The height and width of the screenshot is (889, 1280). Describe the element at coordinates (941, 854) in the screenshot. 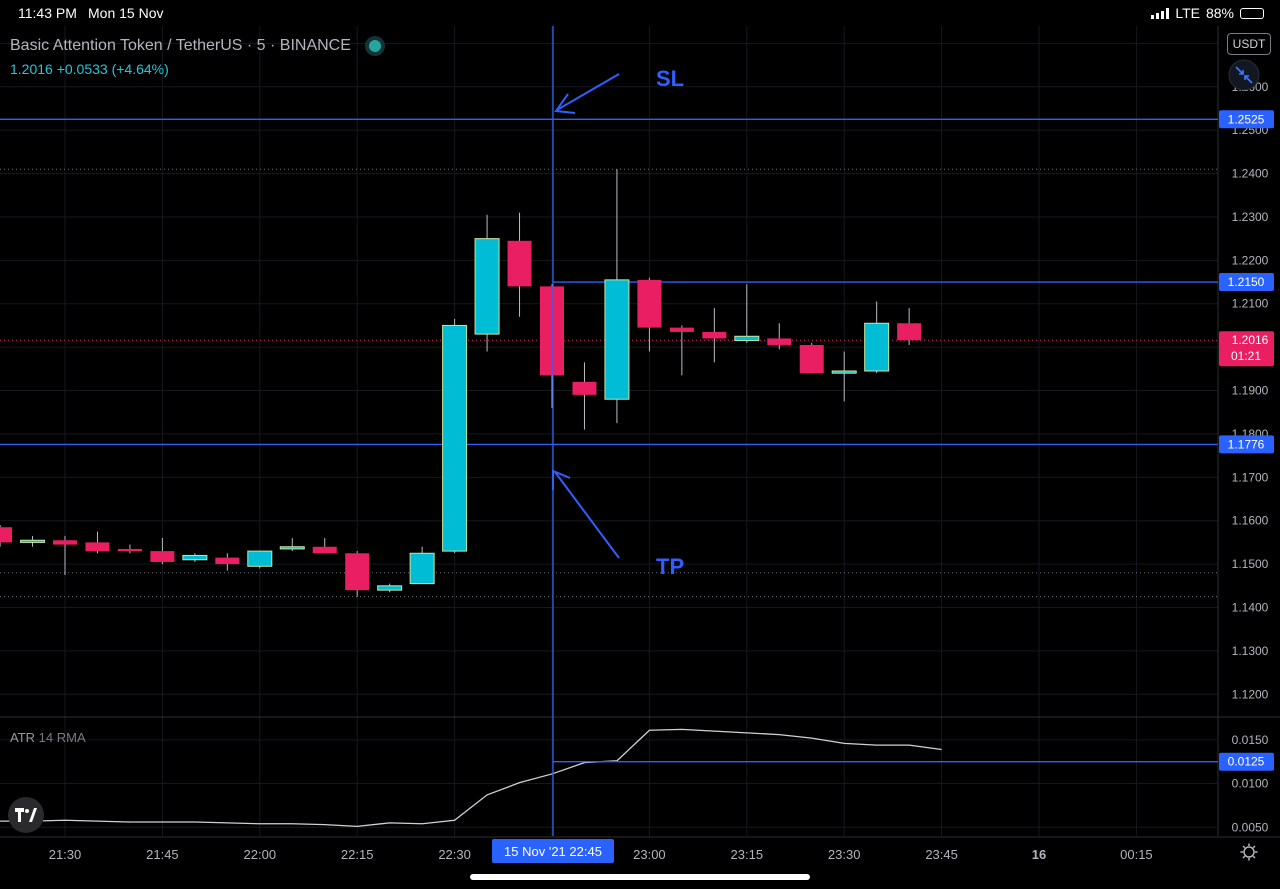

I see `time-tick-label: 23:45` at that location.